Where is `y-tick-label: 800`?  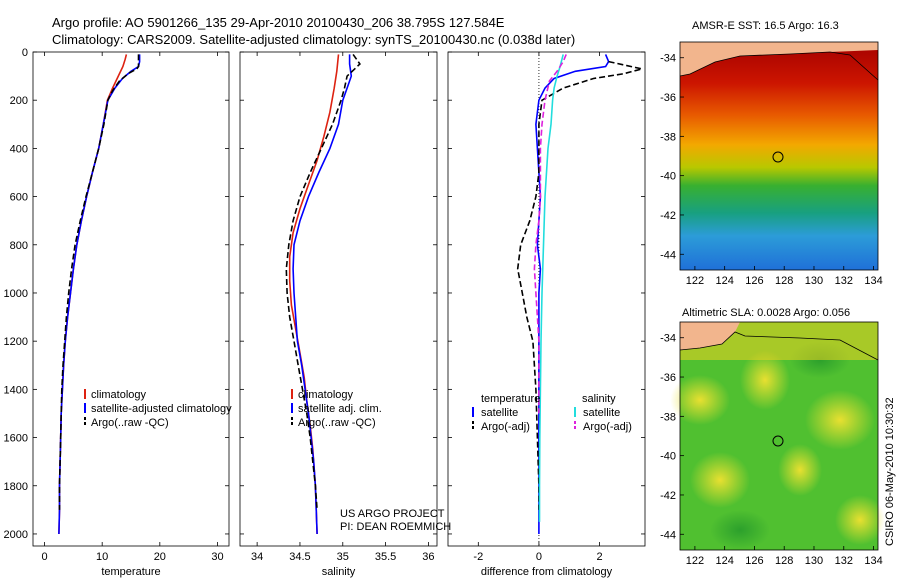 y-tick-label: 800 is located at coordinates (19, 246).